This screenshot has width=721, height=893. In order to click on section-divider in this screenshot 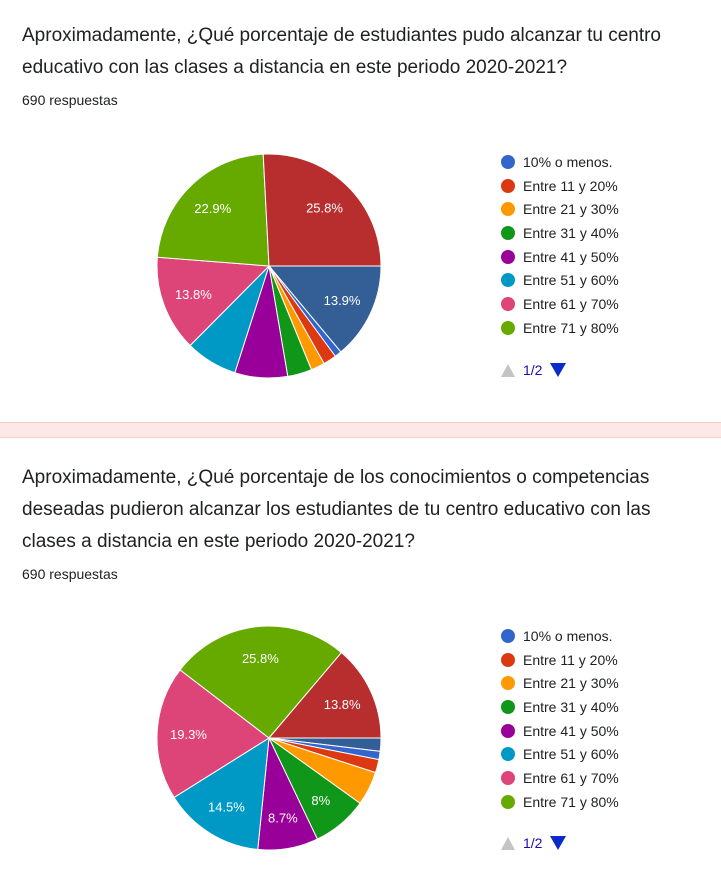, I will do `click(360, 430)`.